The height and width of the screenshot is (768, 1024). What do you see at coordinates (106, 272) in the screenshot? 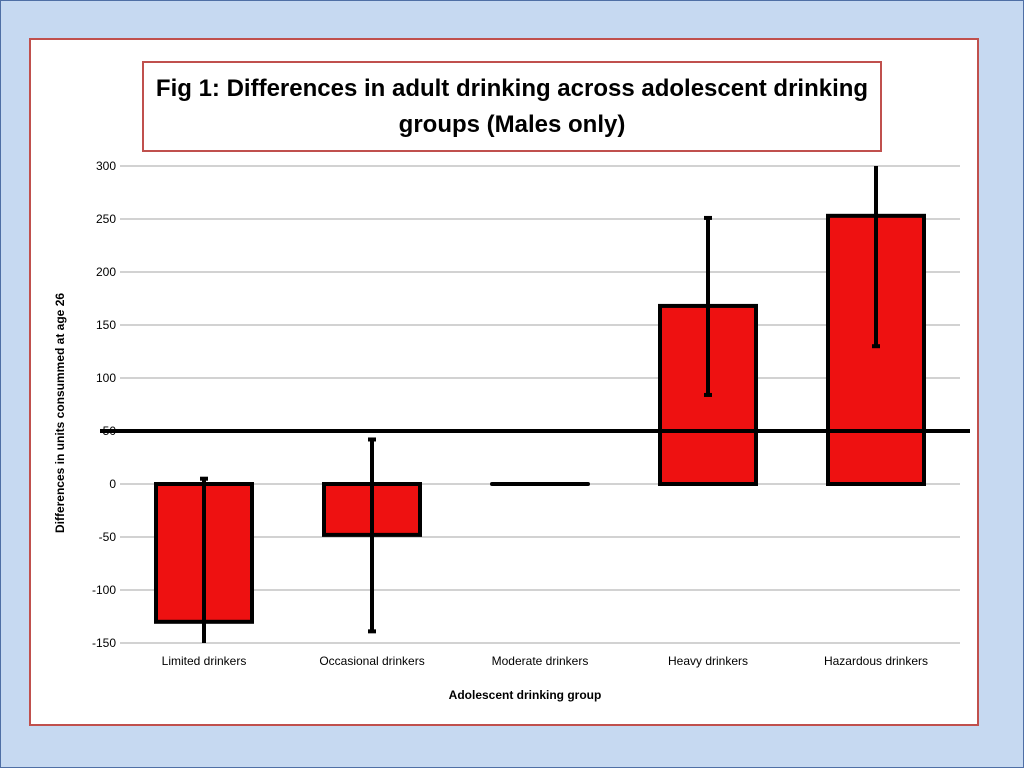
I see `y-tick-label: 200` at bounding box center [106, 272].